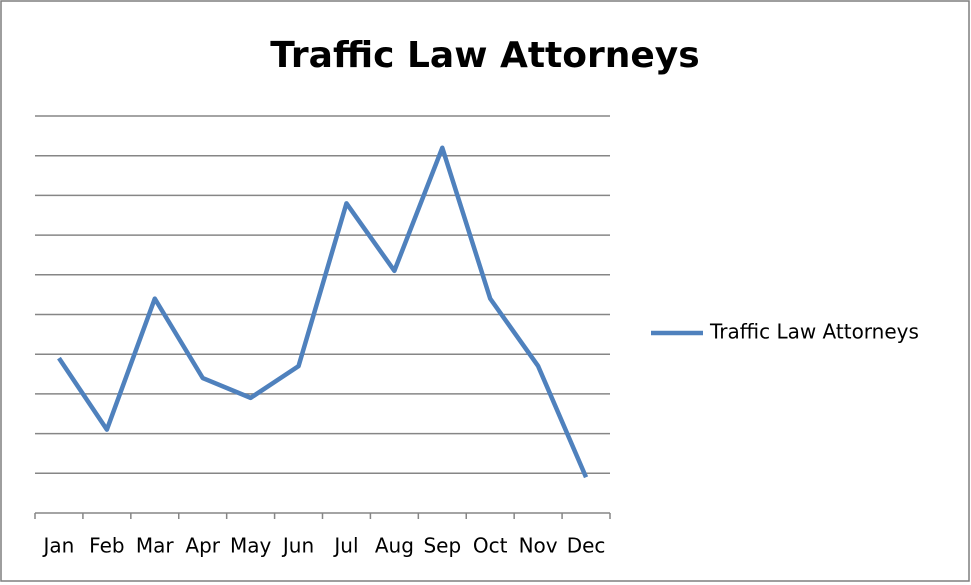 This screenshot has width=971, height=585. Describe the element at coordinates (442, 546) in the screenshot. I see `x-tick-label: Sep` at that location.